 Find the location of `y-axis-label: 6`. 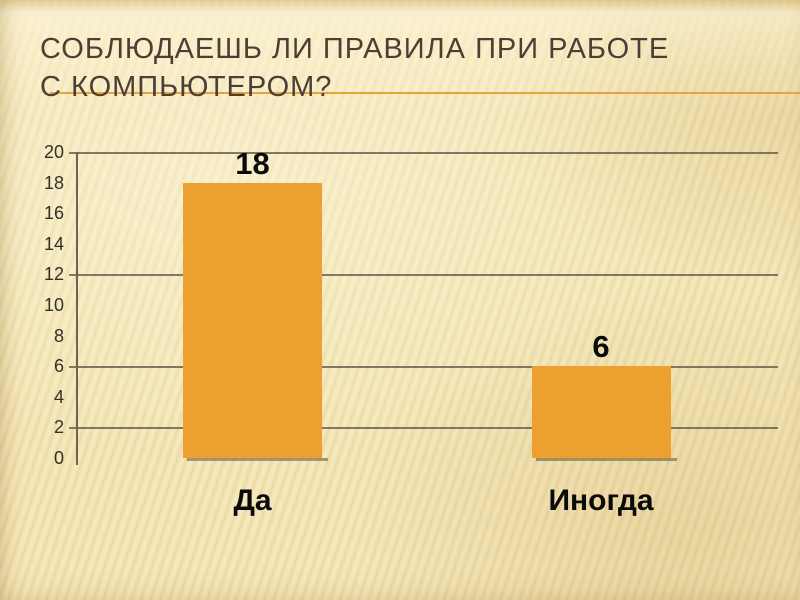

y-axis-label: 6 is located at coordinates (58, 366).